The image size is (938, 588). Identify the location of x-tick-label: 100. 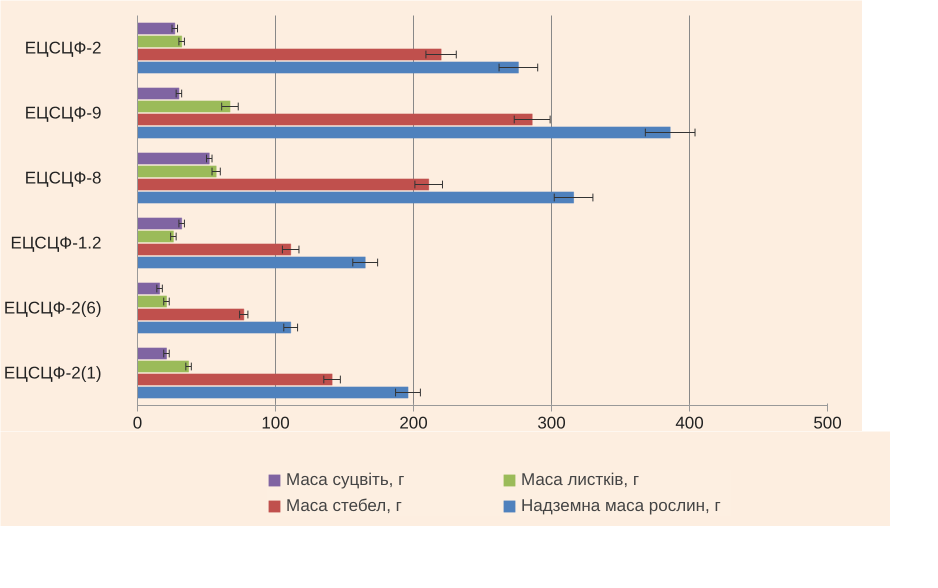
(275, 423).